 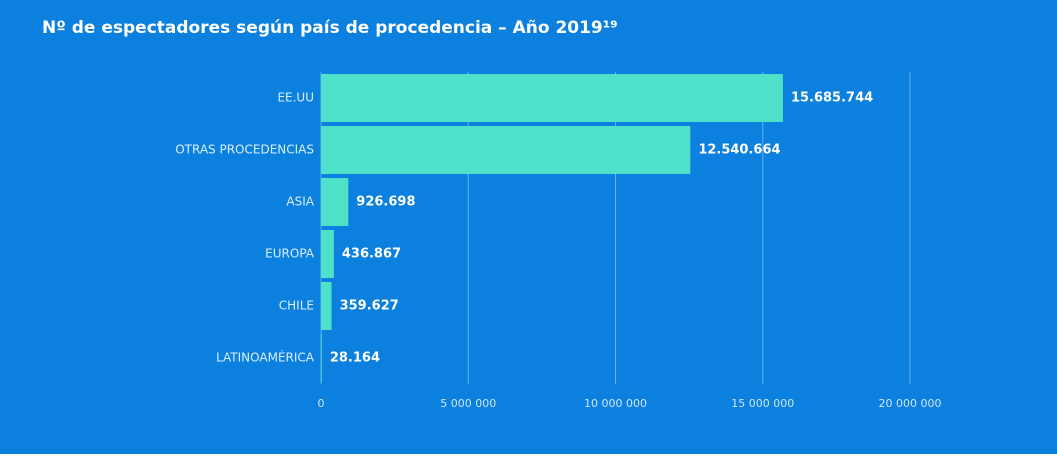 What do you see at coordinates (371, 254) in the screenshot?
I see `data-label: 436.867` at bounding box center [371, 254].